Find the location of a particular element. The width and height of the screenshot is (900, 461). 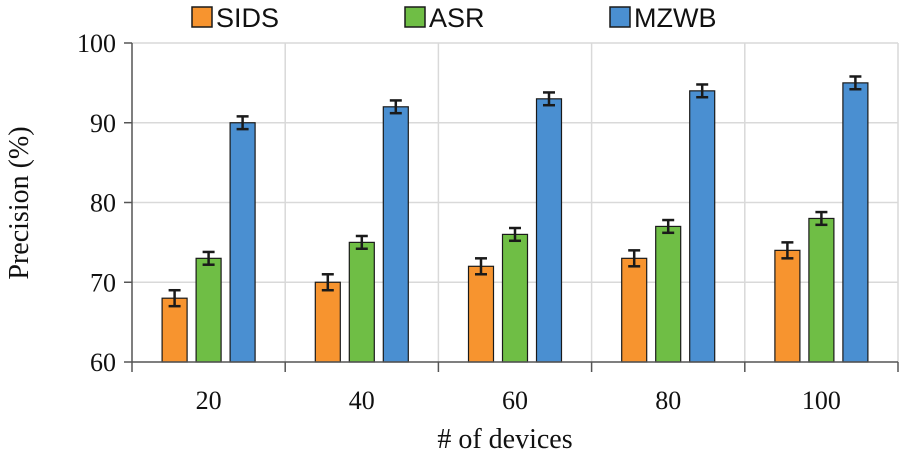

x-tick-label: 60 is located at coordinates (515, 400).